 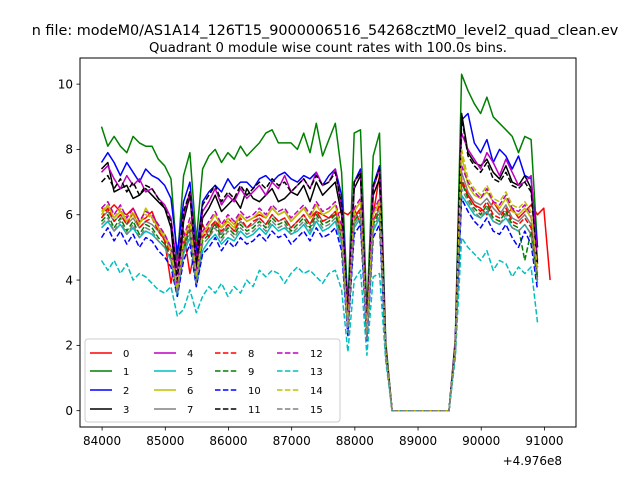 What do you see at coordinates (126, 391) in the screenshot?
I see `legend-label-2: 2` at bounding box center [126, 391].